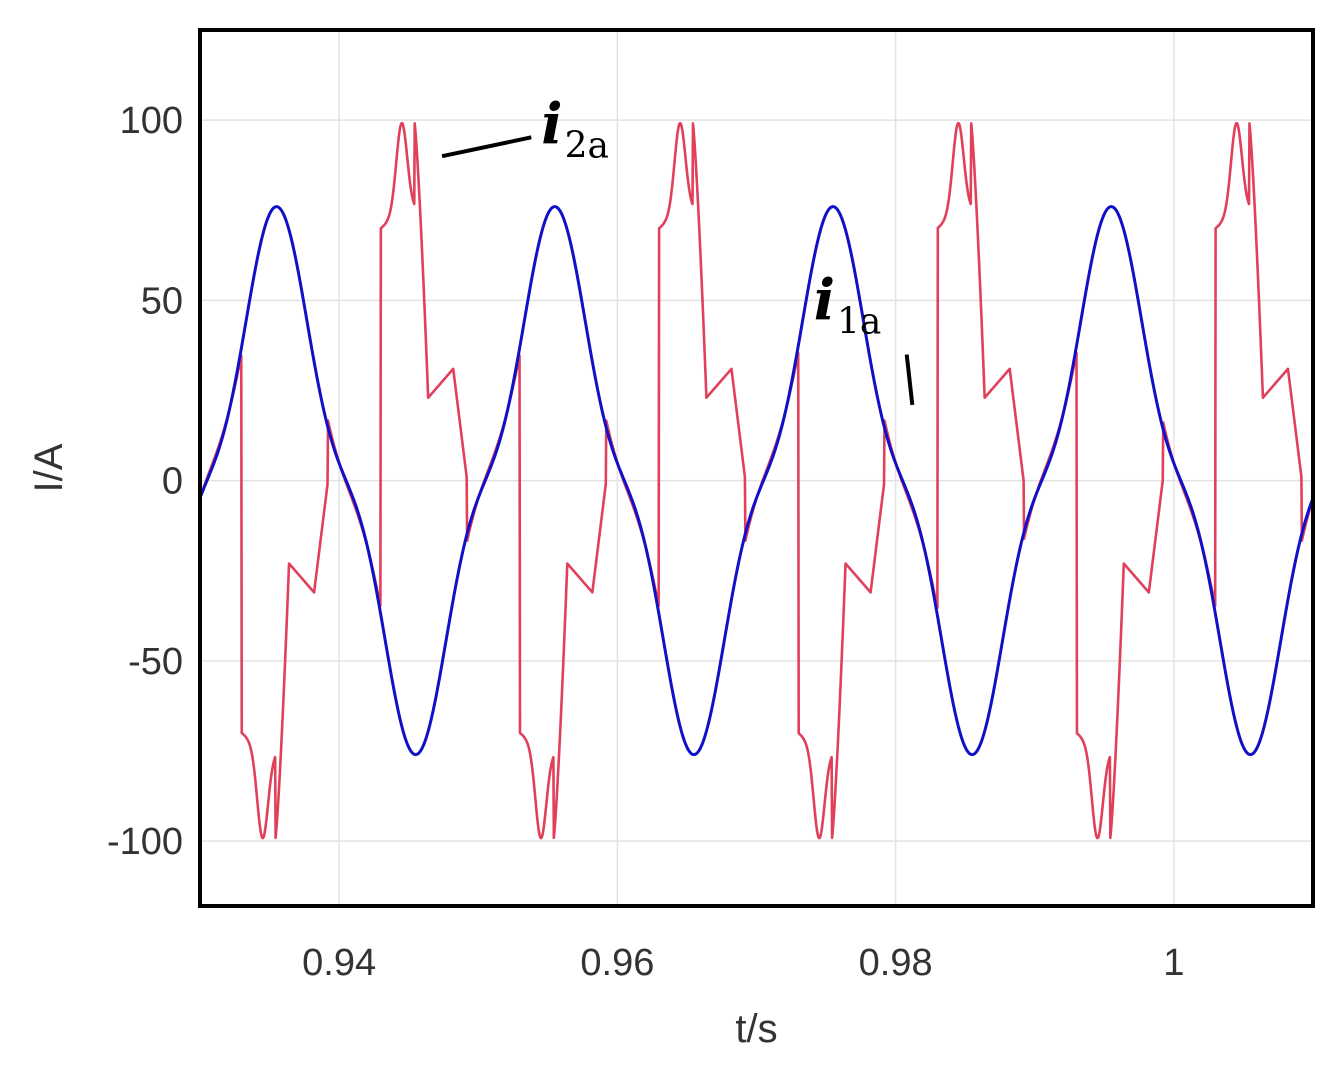  Describe the element at coordinates (1173, 963) in the screenshot. I see `x-tick-label: 1` at that location.